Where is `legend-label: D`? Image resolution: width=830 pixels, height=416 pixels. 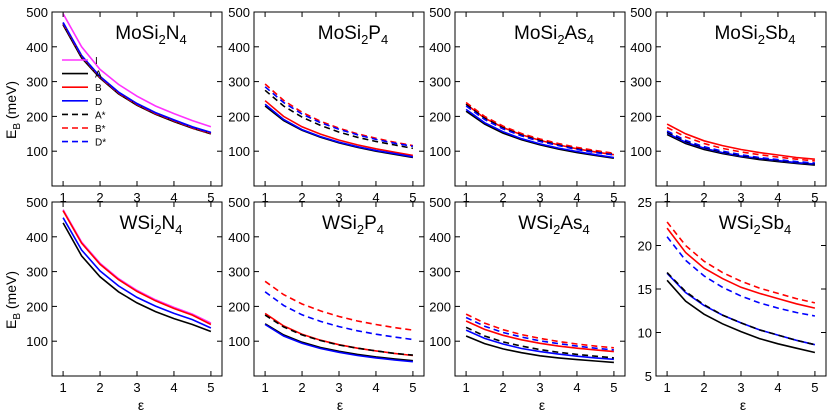
legend-label: D is located at coordinates (98, 102).